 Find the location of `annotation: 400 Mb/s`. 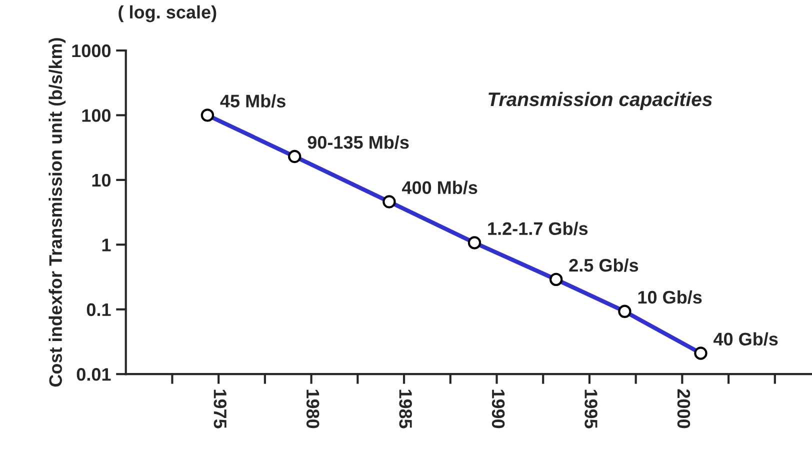

annotation: 400 Mb/s is located at coordinates (440, 187).